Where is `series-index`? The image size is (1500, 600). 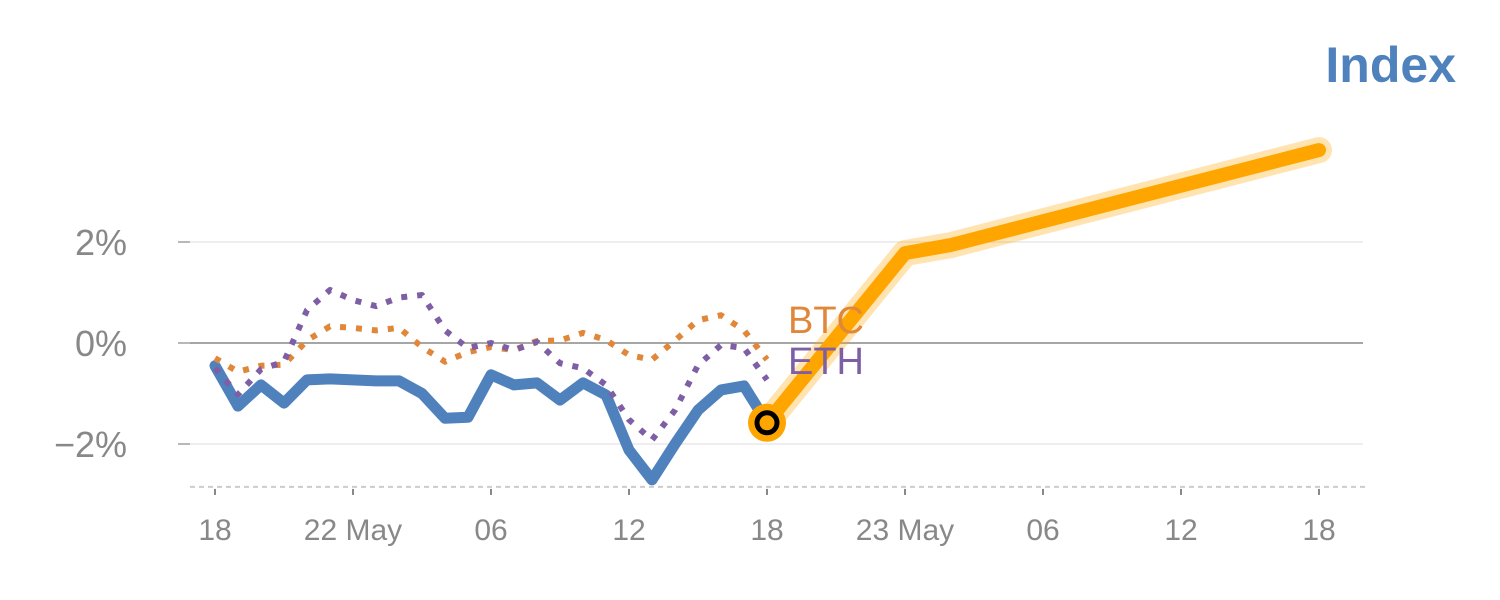
series-index is located at coordinates (491, 423).